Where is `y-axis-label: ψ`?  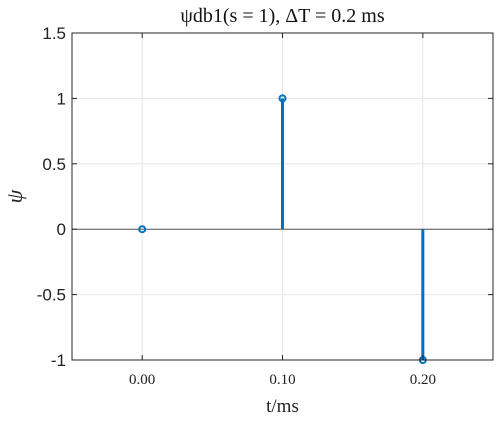
y-axis-label: ψ is located at coordinates (14, 196).